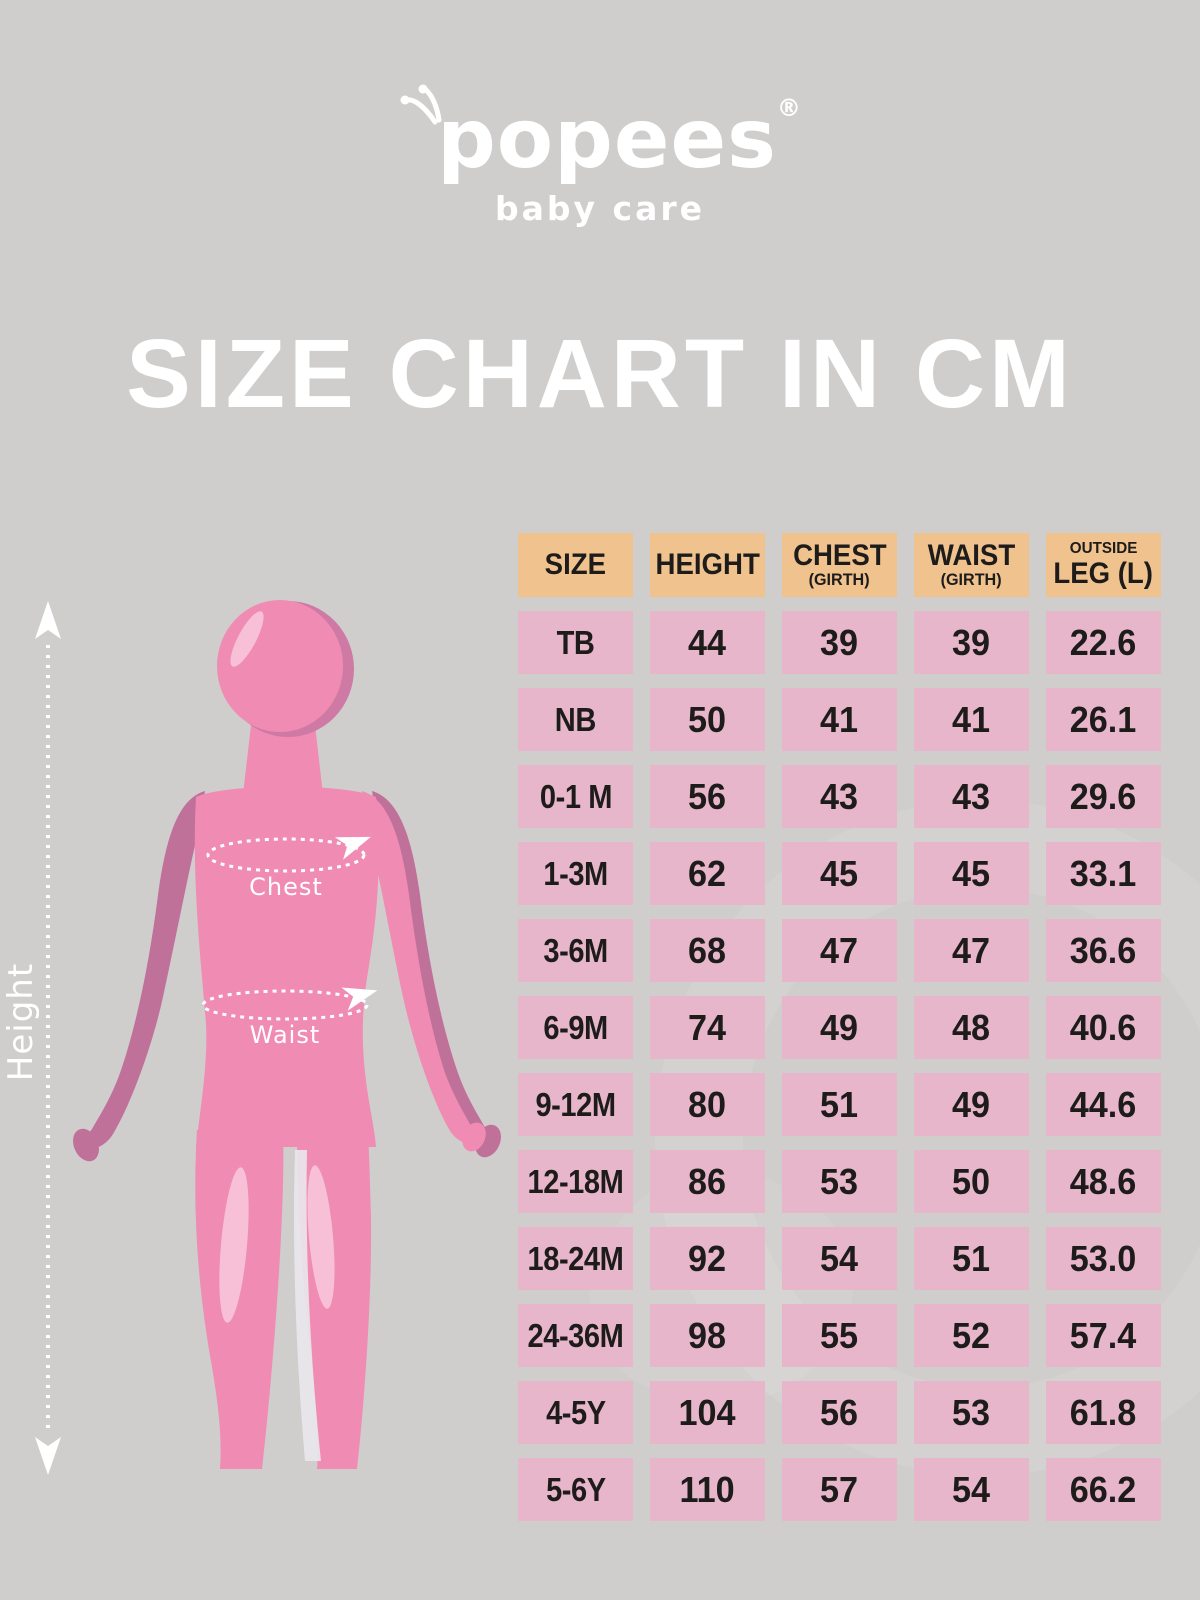 The width and height of the screenshot is (1200, 1600). Describe the element at coordinates (600, 373) in the screenshot. I see `page-title: SIZE CHART IN CM` at that location.